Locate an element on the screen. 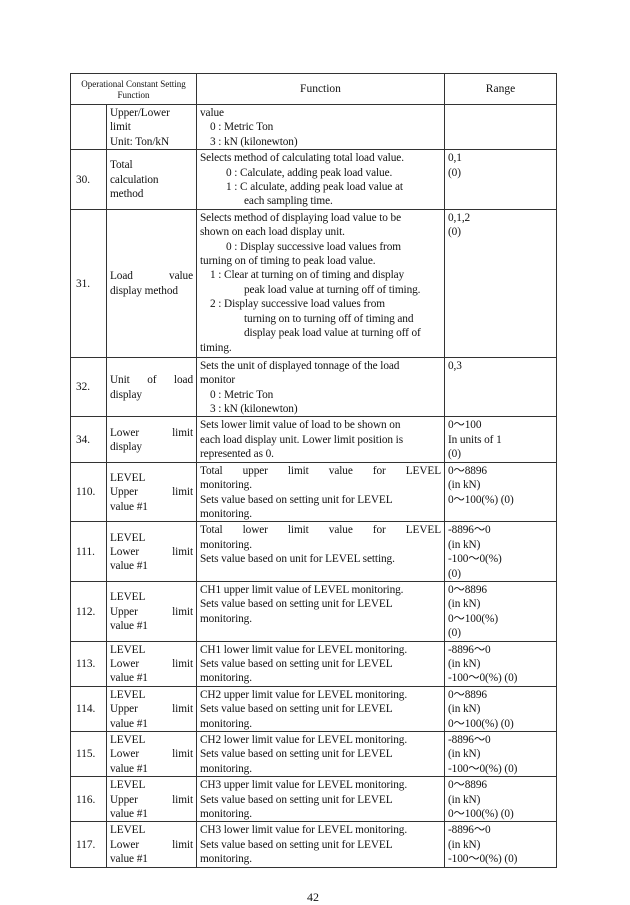 This screenshot has height=905, width=630. function-description-line: monitor is located at coordinates (218, 380).